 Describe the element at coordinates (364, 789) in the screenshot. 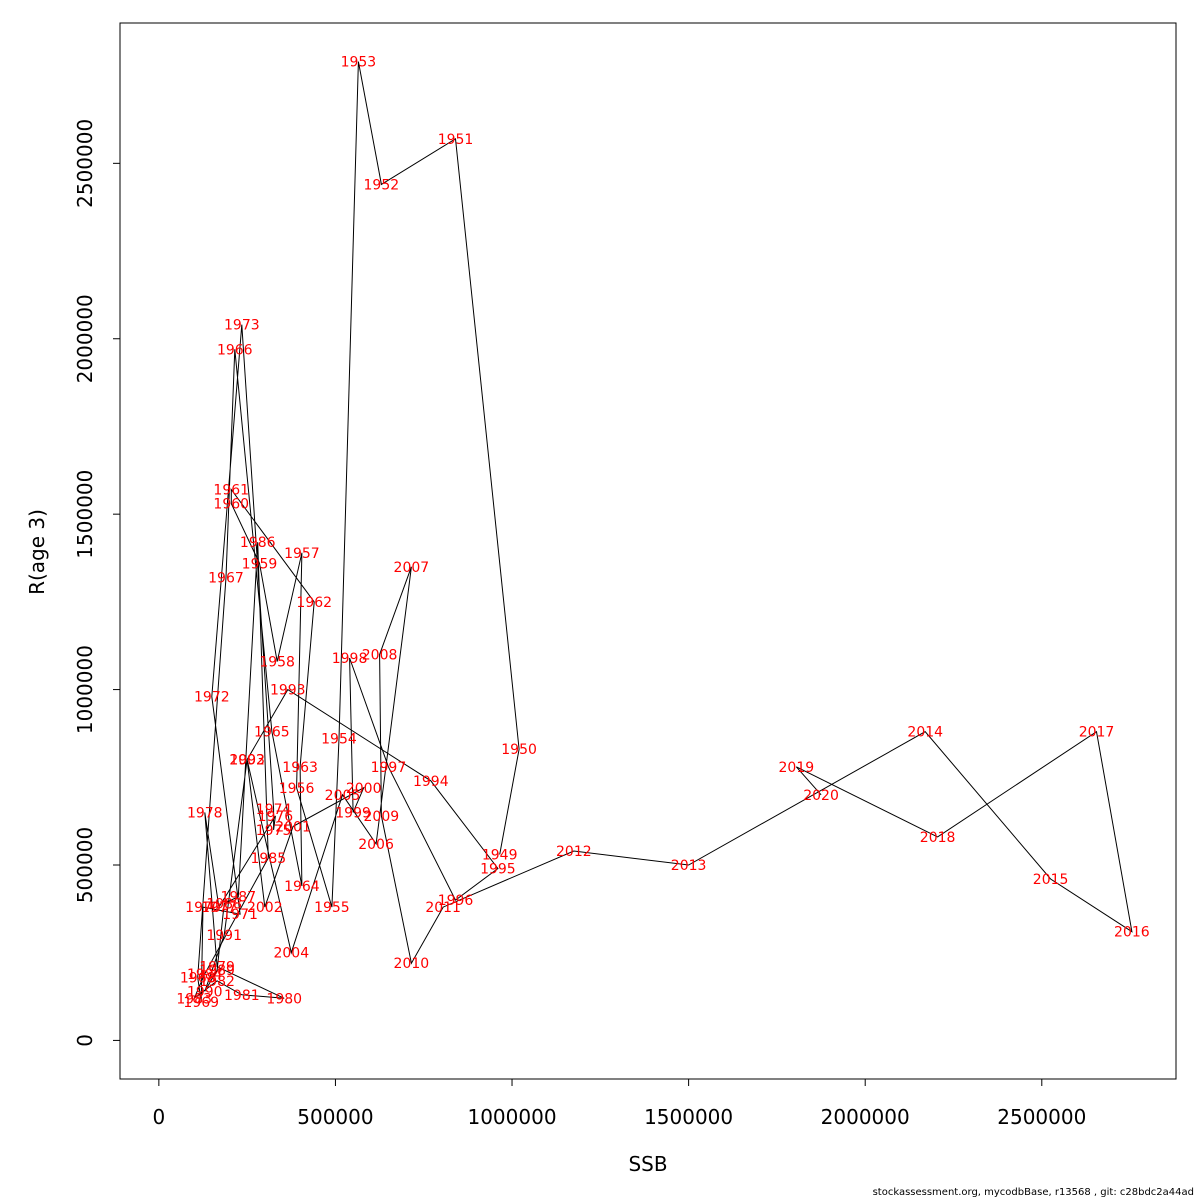

I see `year-label-2000: 2000` at that location.